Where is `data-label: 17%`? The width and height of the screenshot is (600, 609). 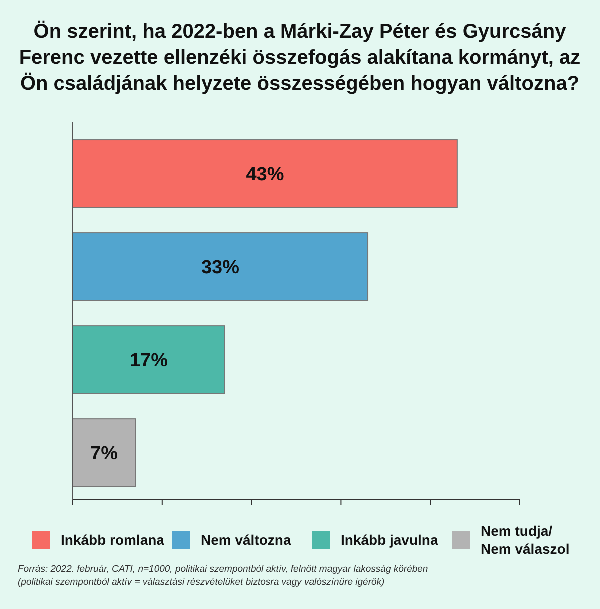
data-label: 17% is located at coordinates (149, 361).